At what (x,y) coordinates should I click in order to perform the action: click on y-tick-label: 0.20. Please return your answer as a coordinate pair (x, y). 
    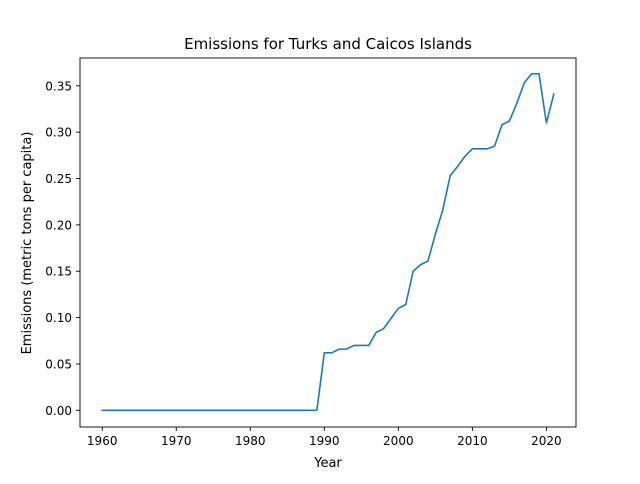
    Looking at the image, I should click on (58, 225).